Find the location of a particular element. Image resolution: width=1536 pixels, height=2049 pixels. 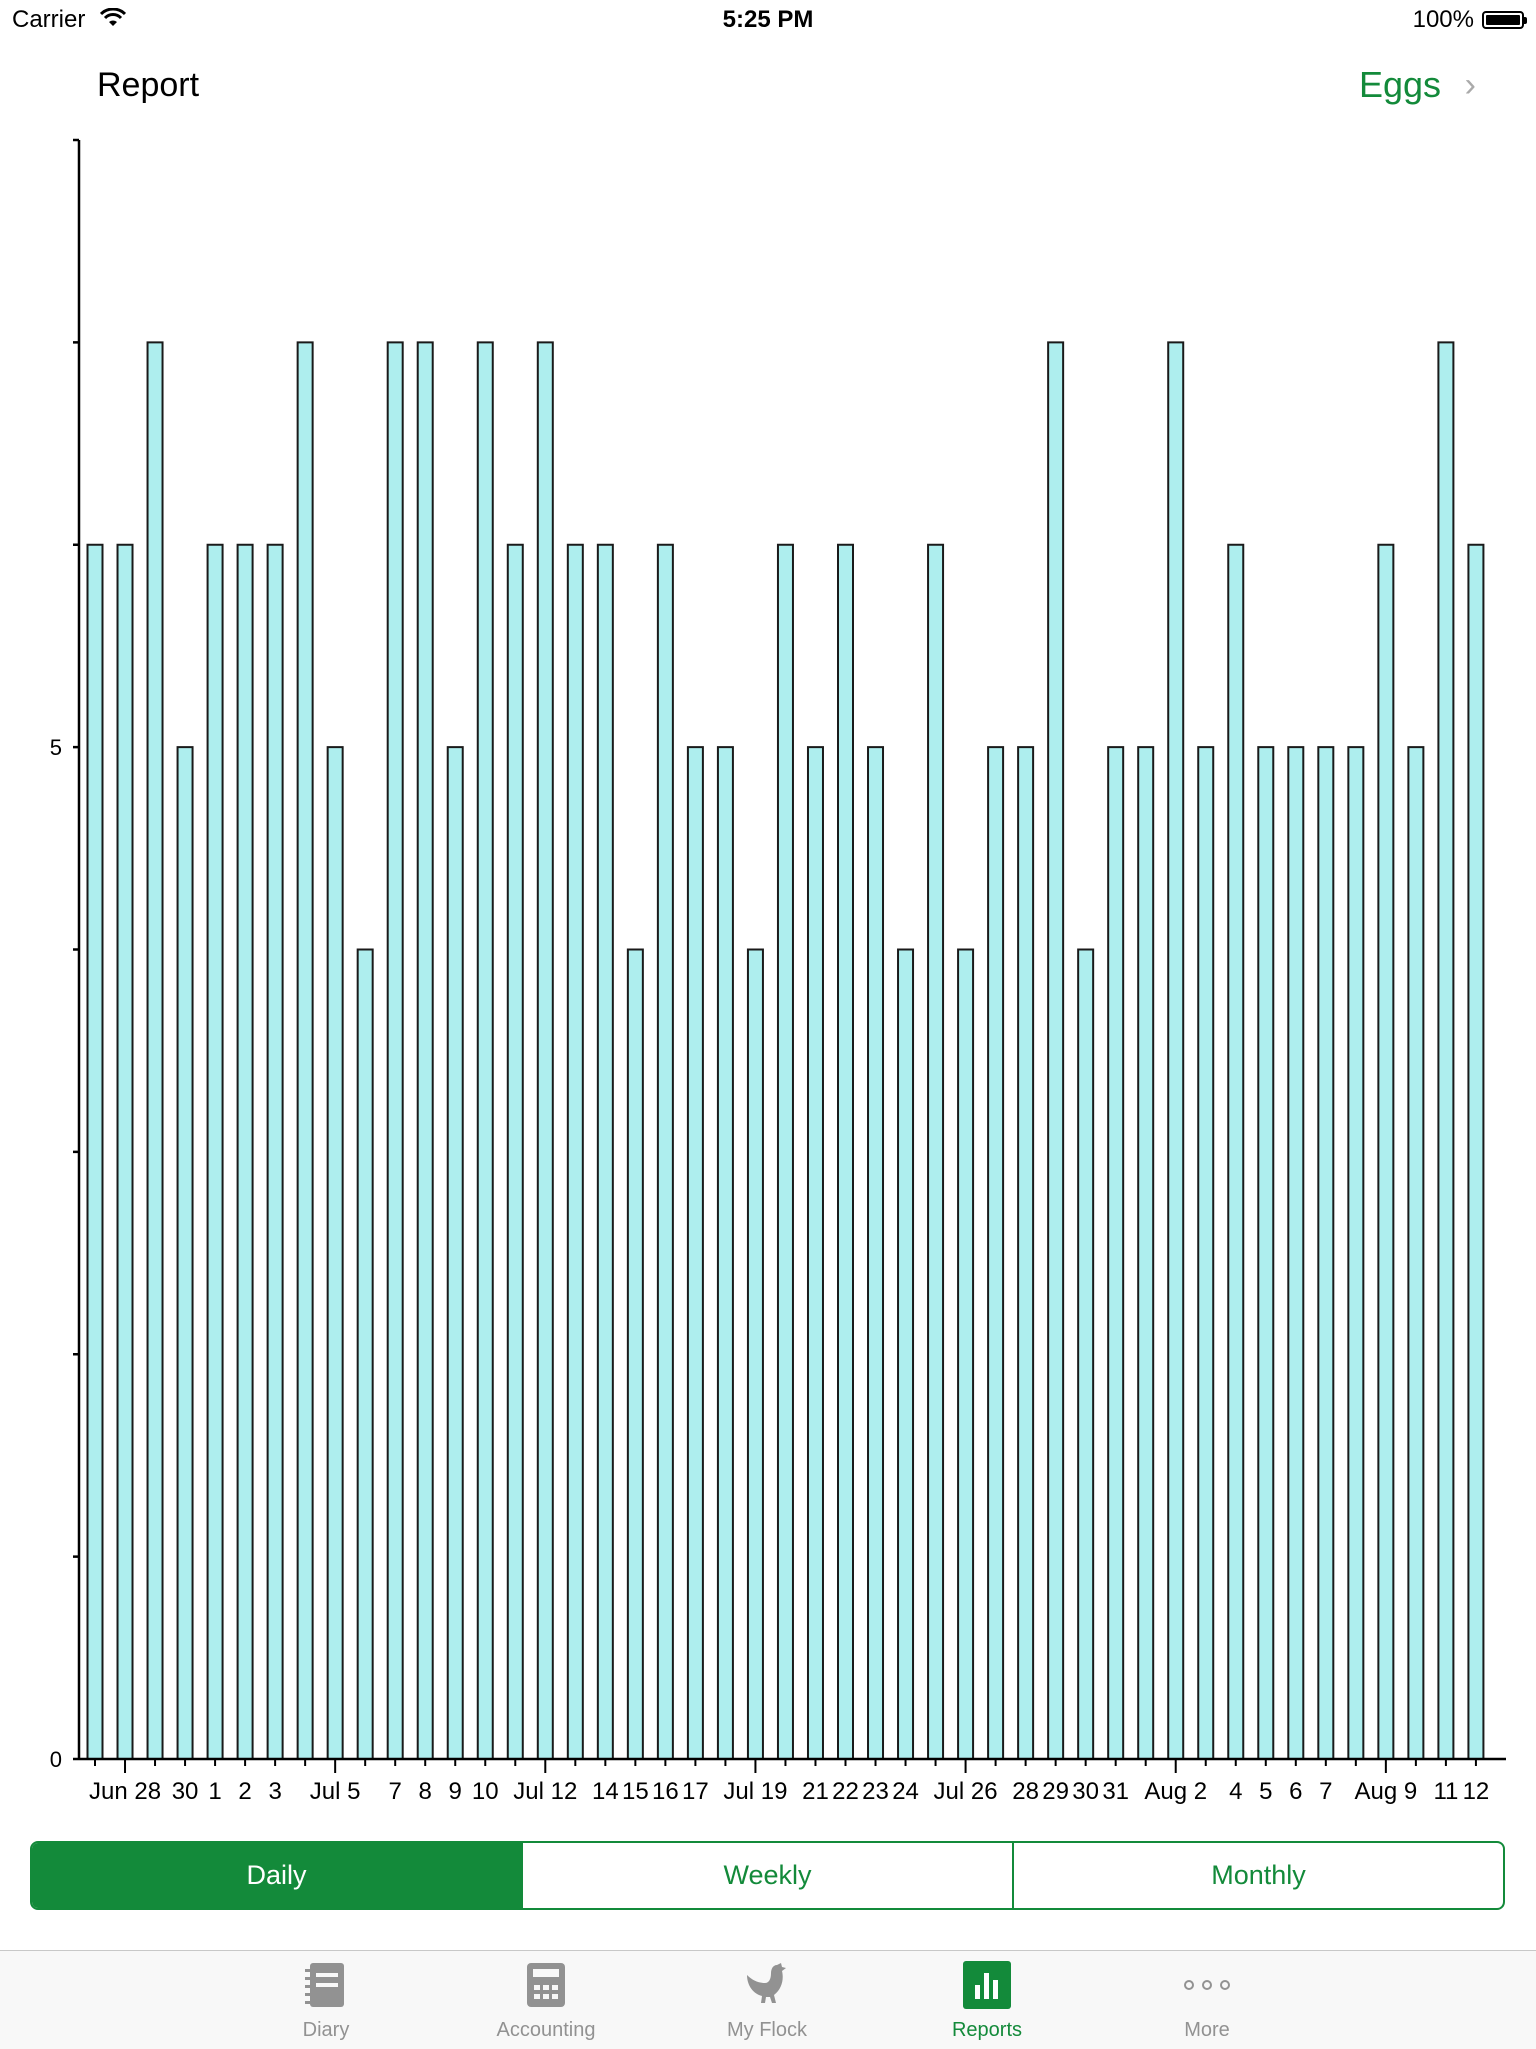

x-tick-label: Jul 12 is located at coordinates (545, 1791).